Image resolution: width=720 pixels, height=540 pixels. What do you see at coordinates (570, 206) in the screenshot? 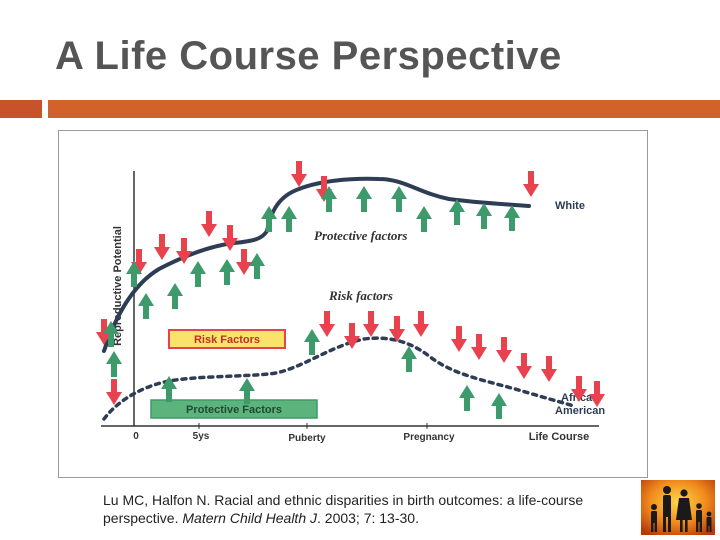
I see `white-curve-label: White` at bounding box center [570, 206].